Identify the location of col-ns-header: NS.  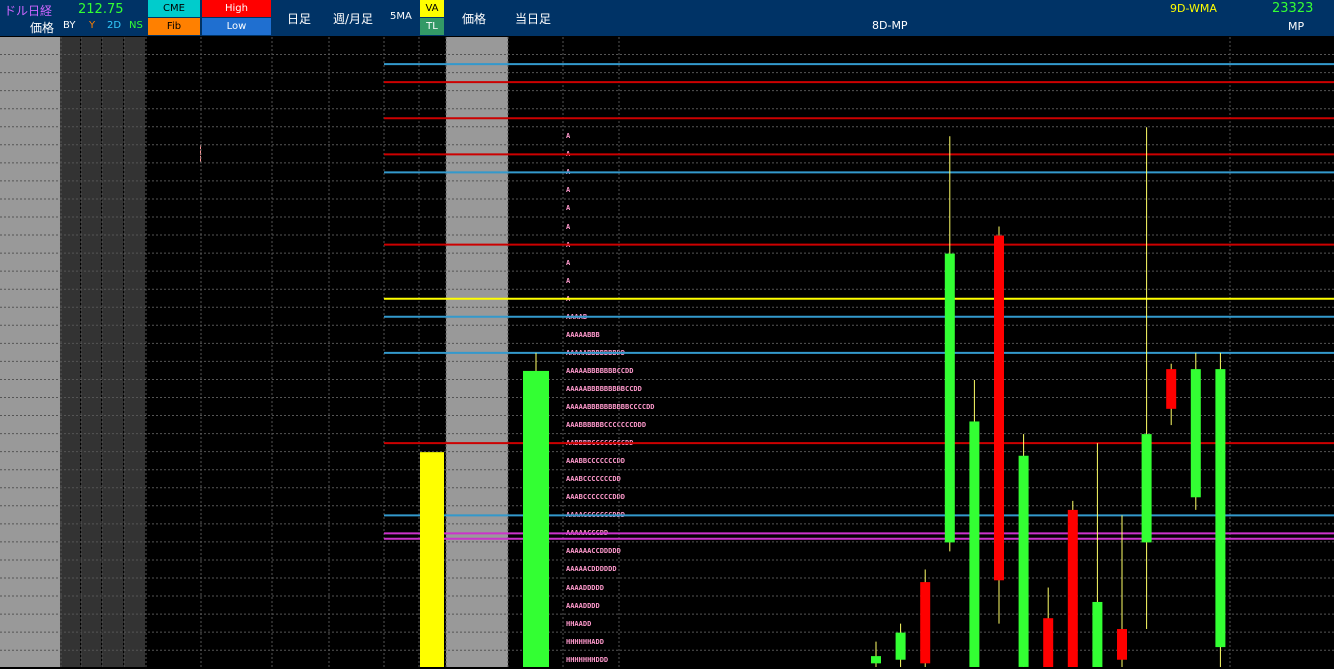
(136, 25).